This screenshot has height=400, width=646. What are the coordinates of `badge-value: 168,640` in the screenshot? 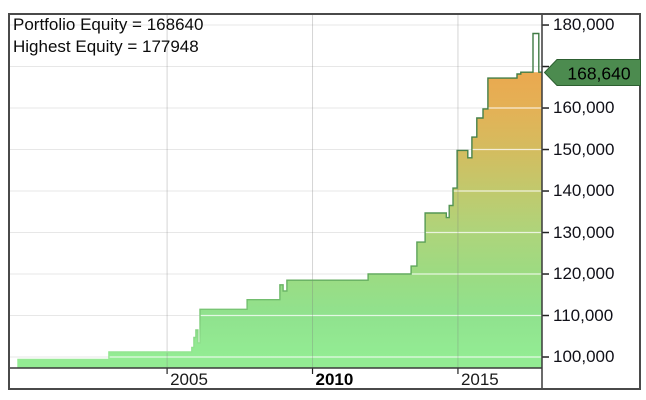 It's located at (599, 74).